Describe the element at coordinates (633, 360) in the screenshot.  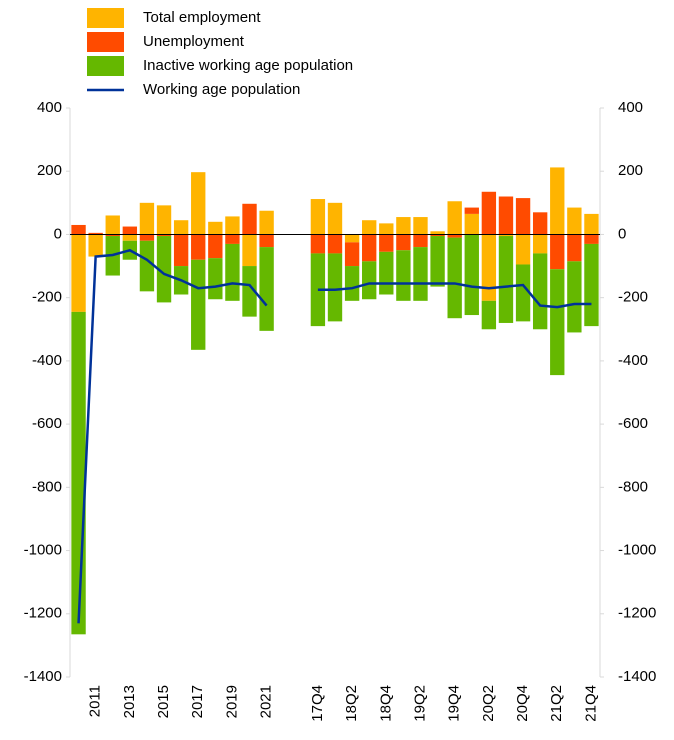
I see `y2-tick-label: -400` at that location.